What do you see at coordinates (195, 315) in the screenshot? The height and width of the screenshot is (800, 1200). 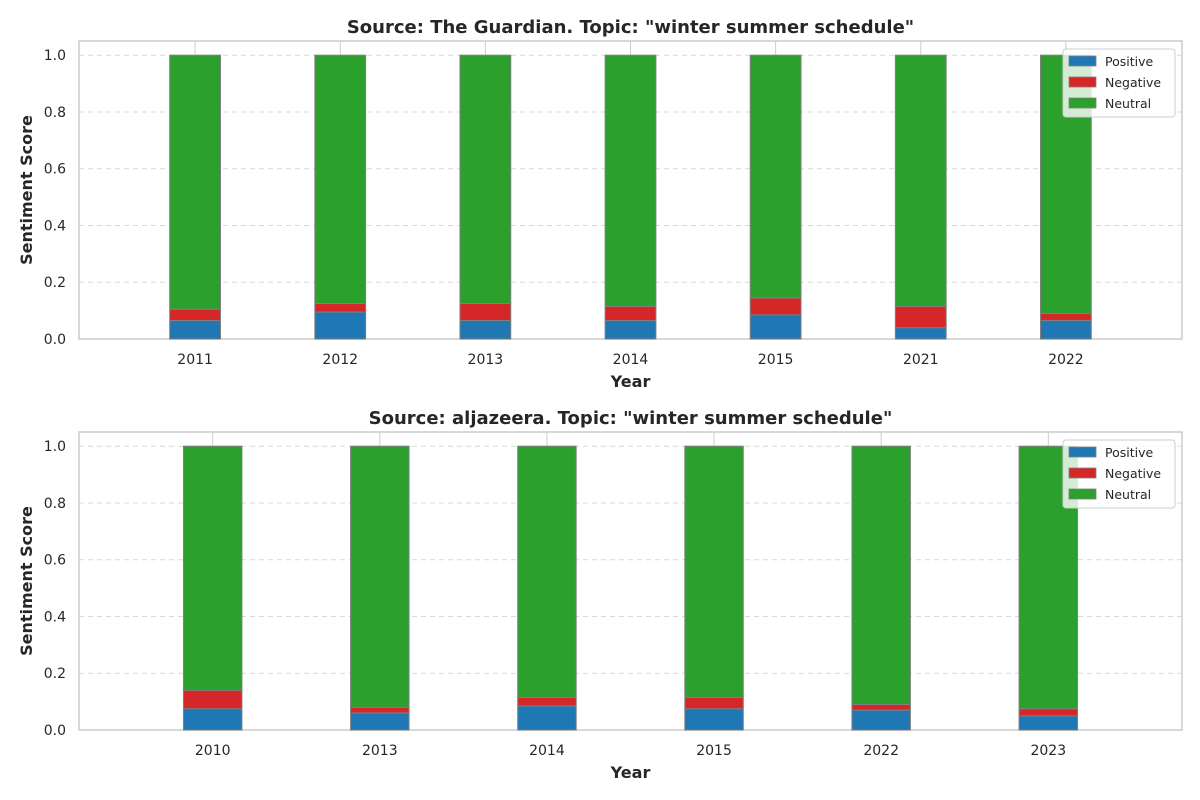 I see `bar-negative-2011` at bounding box center [195, 315].